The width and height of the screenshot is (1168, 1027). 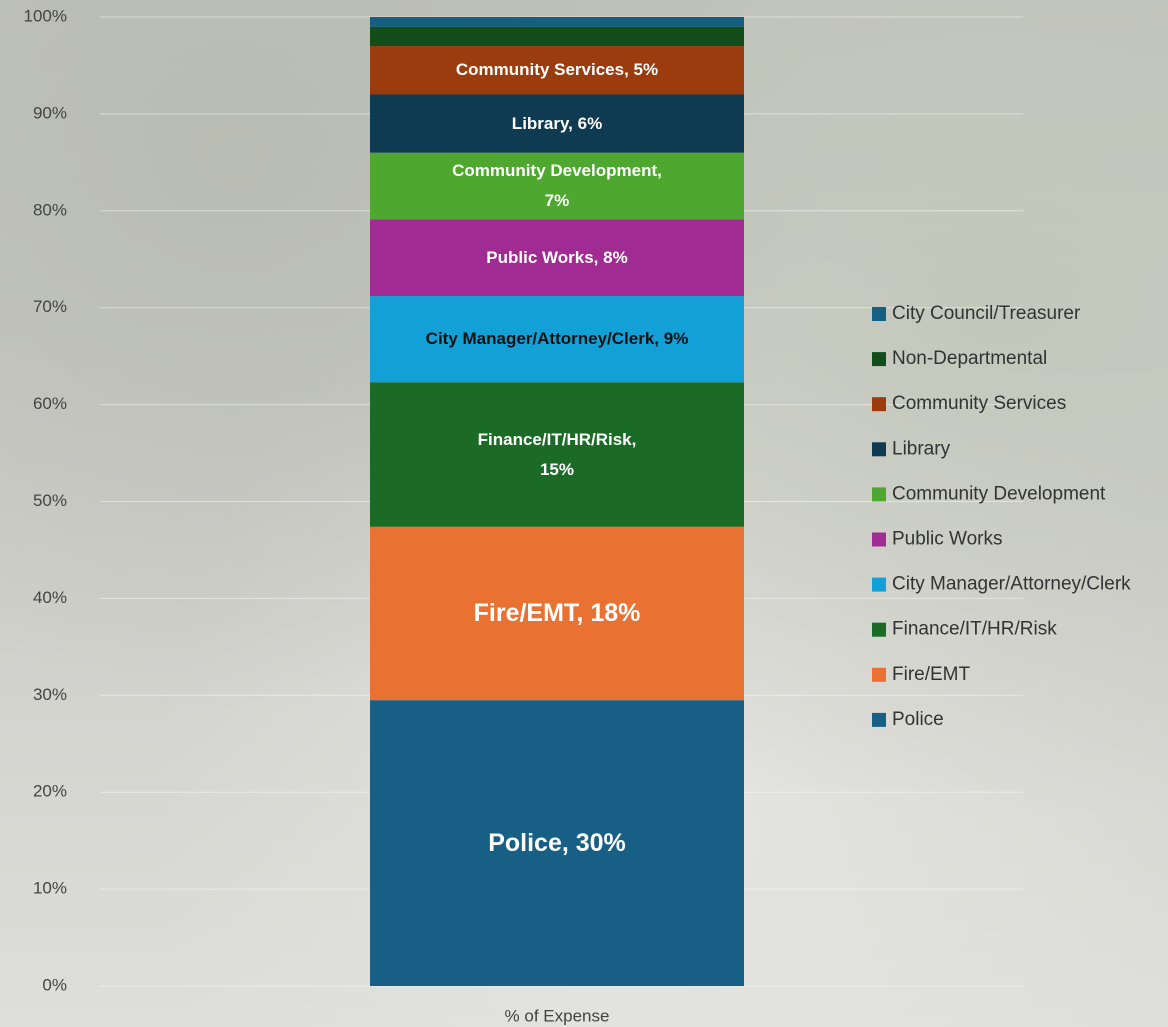 I want to click on x-tick-label: % of Expense, so click(x=557, y=1015).